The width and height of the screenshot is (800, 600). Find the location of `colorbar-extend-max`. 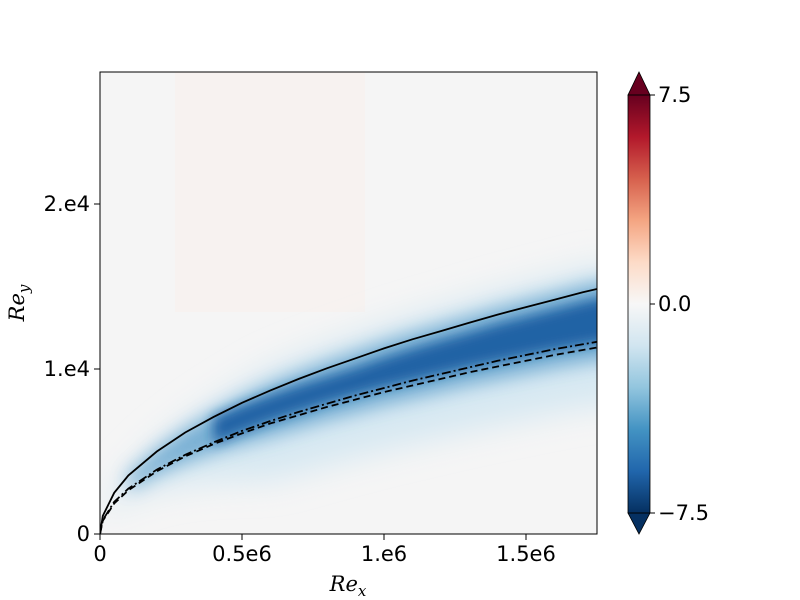

colorbar-extend-max is located at coordinates (639, 83).